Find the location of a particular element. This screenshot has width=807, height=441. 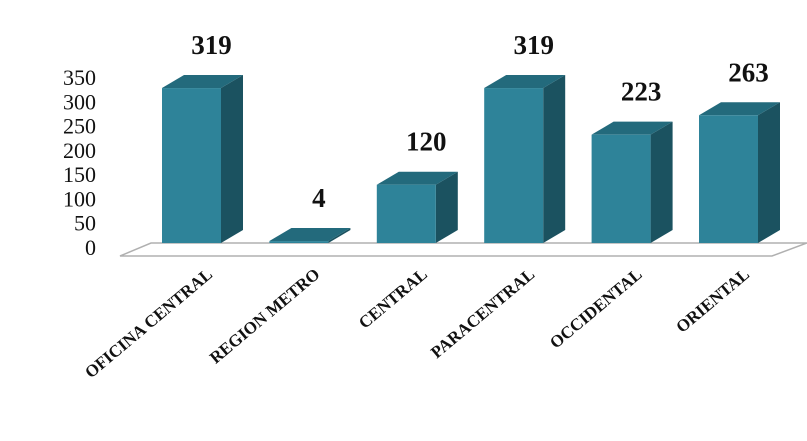

data-label: 263 is located at coordinates (748, 72).